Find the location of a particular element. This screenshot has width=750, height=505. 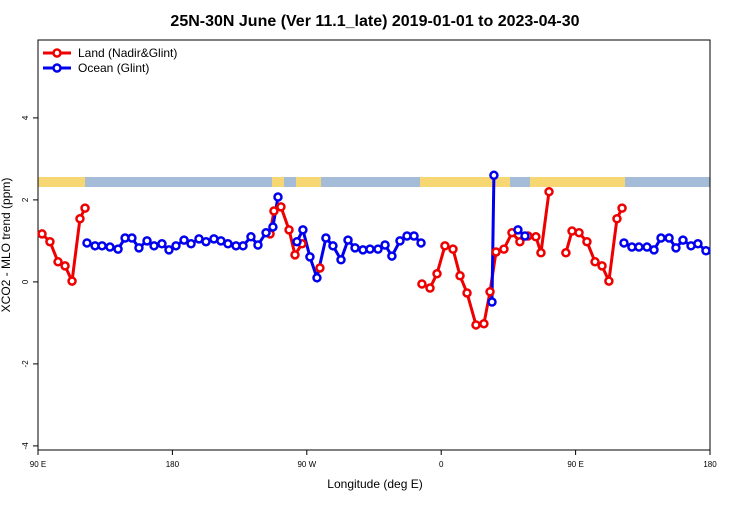

y-tick-label: 4 is located at coordinates (25, 117).